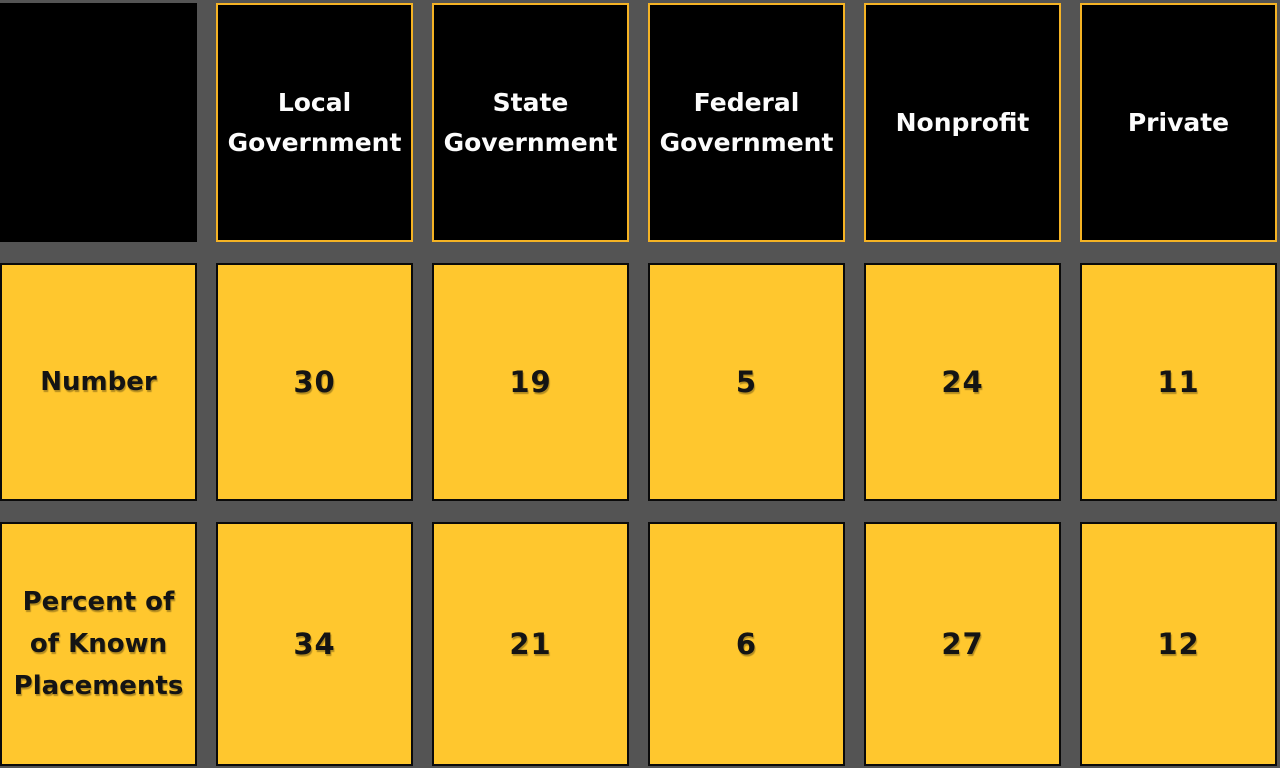  I want to click on column-header-line: State, so click(530, 102).